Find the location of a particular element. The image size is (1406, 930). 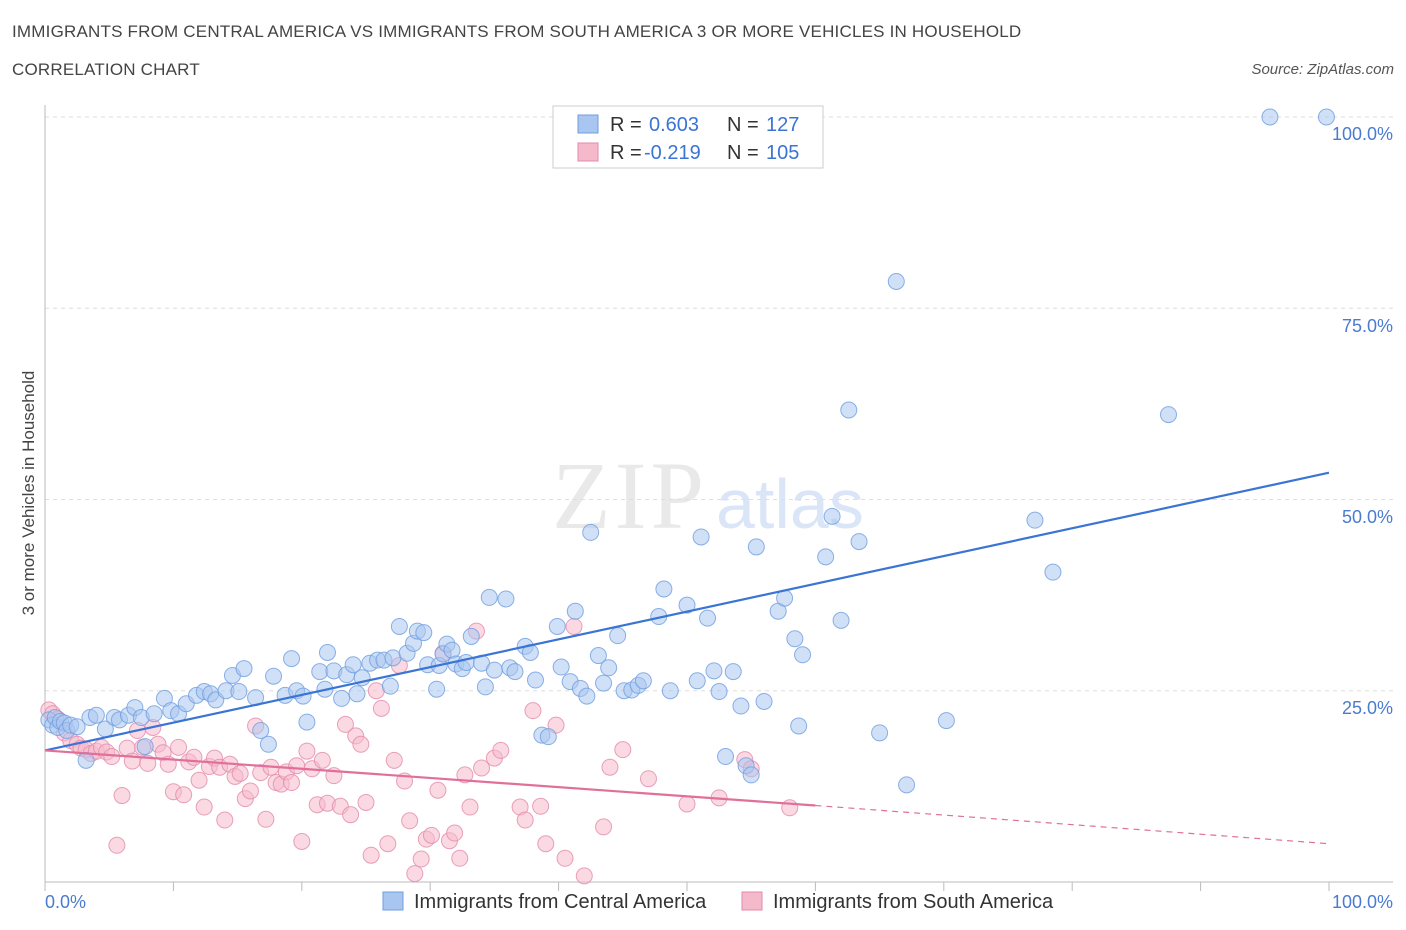

x-tick-labels: 0.0% 100.0% is located at coordinates (719, 902).